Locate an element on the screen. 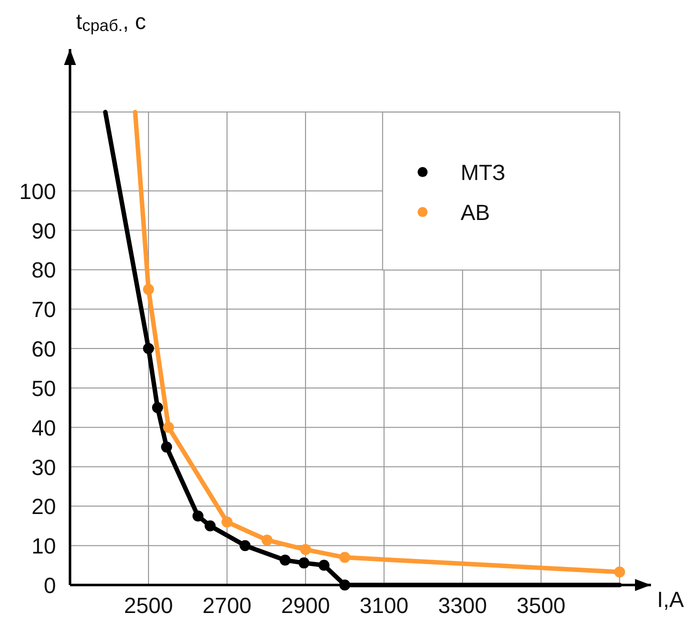  x-tick-label: 2500 is located at coordinates (148, 605).